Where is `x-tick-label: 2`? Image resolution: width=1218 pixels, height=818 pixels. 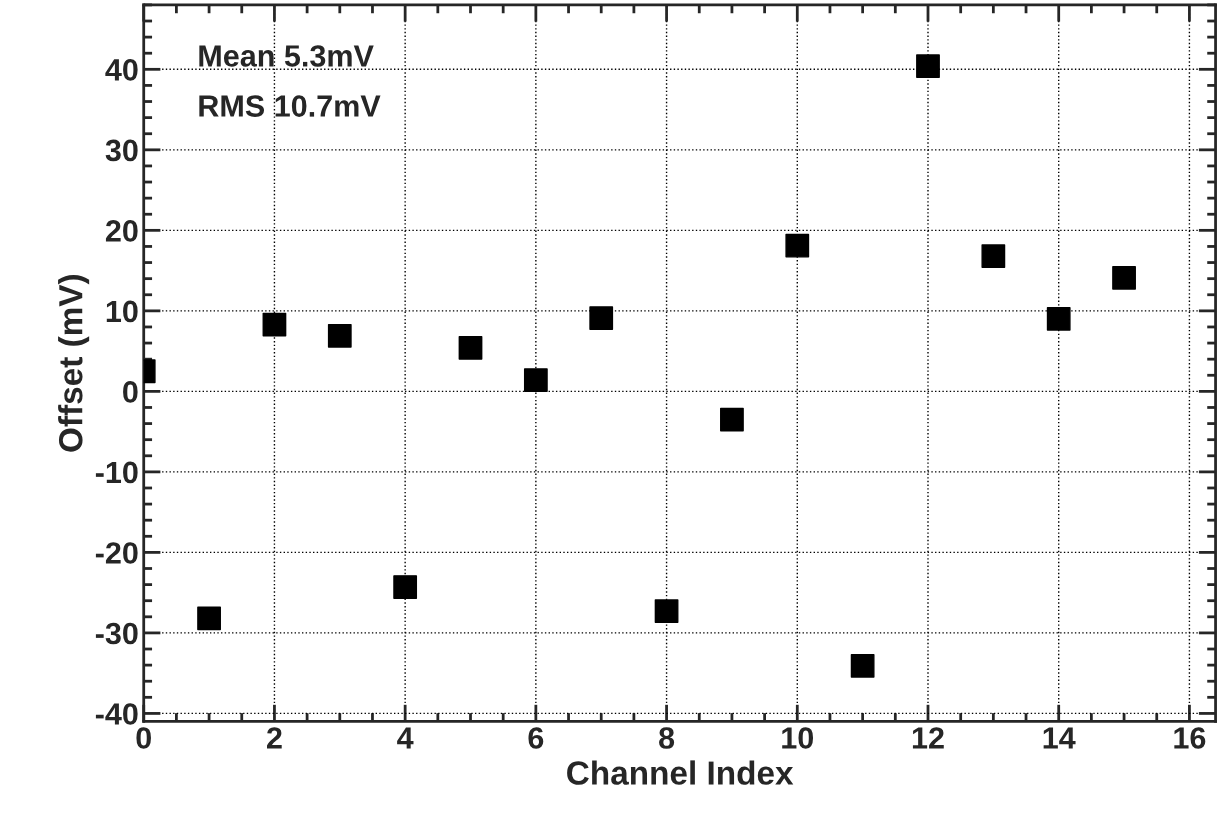 x-tick-label: 2 is located at coordinates (274, 738).